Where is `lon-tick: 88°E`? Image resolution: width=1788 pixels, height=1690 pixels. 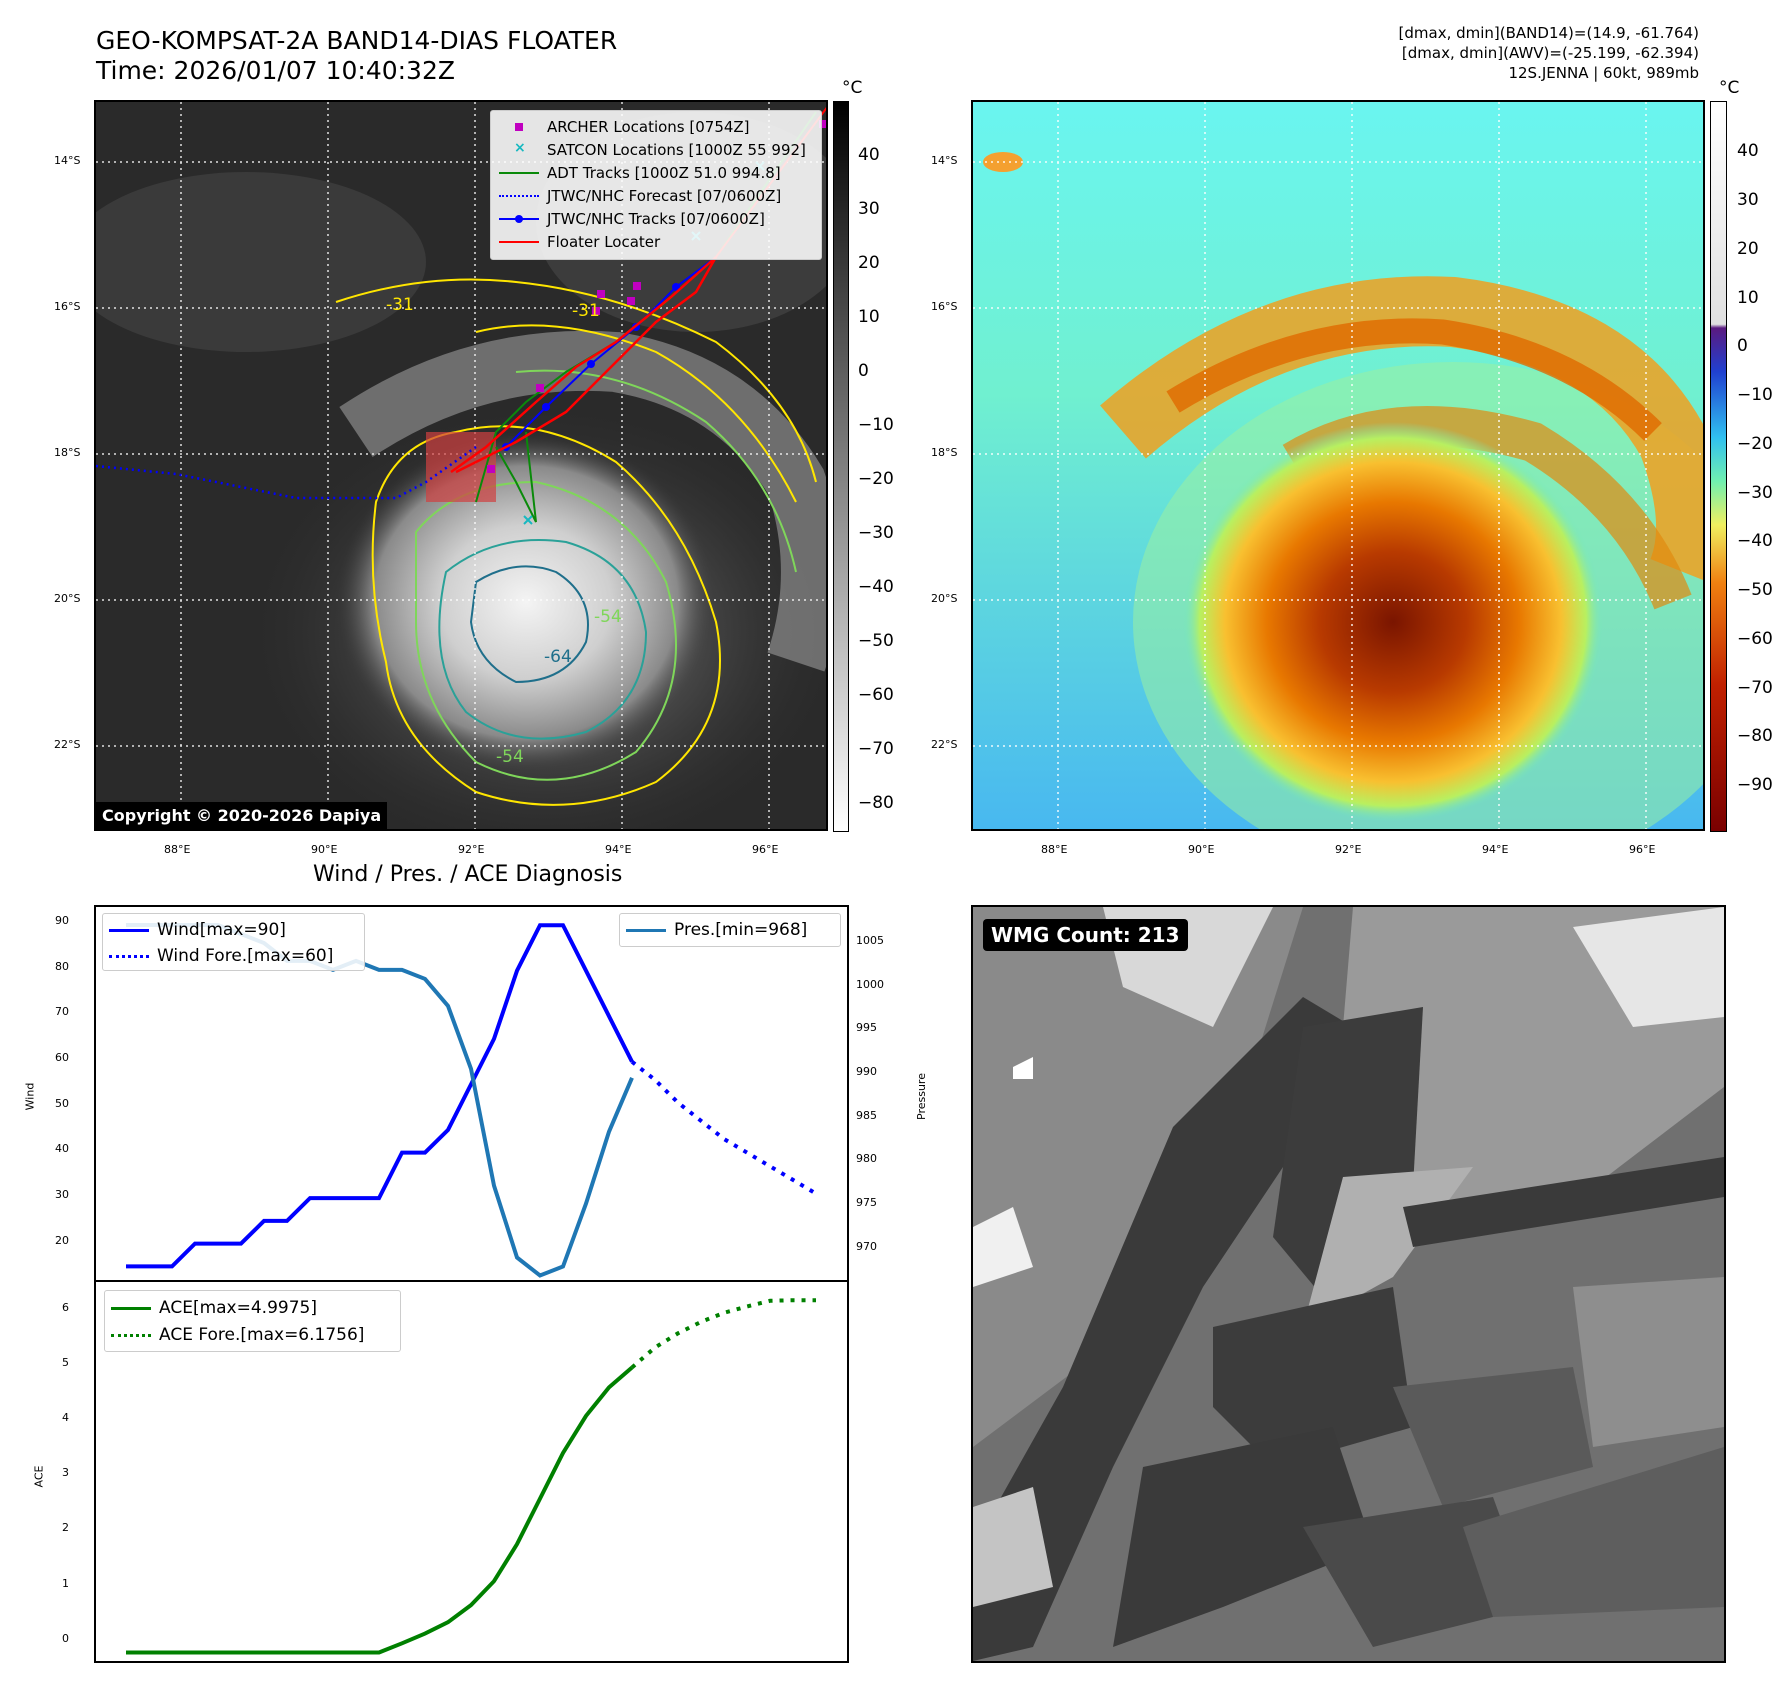
lon-tick: 88°E is located at coordinates (177, 849).